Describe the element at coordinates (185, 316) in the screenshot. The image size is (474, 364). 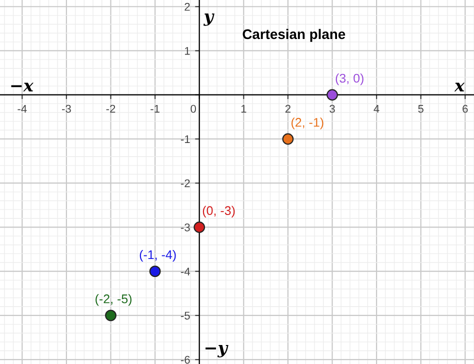
I see `y-tick-label: -5` at that location.